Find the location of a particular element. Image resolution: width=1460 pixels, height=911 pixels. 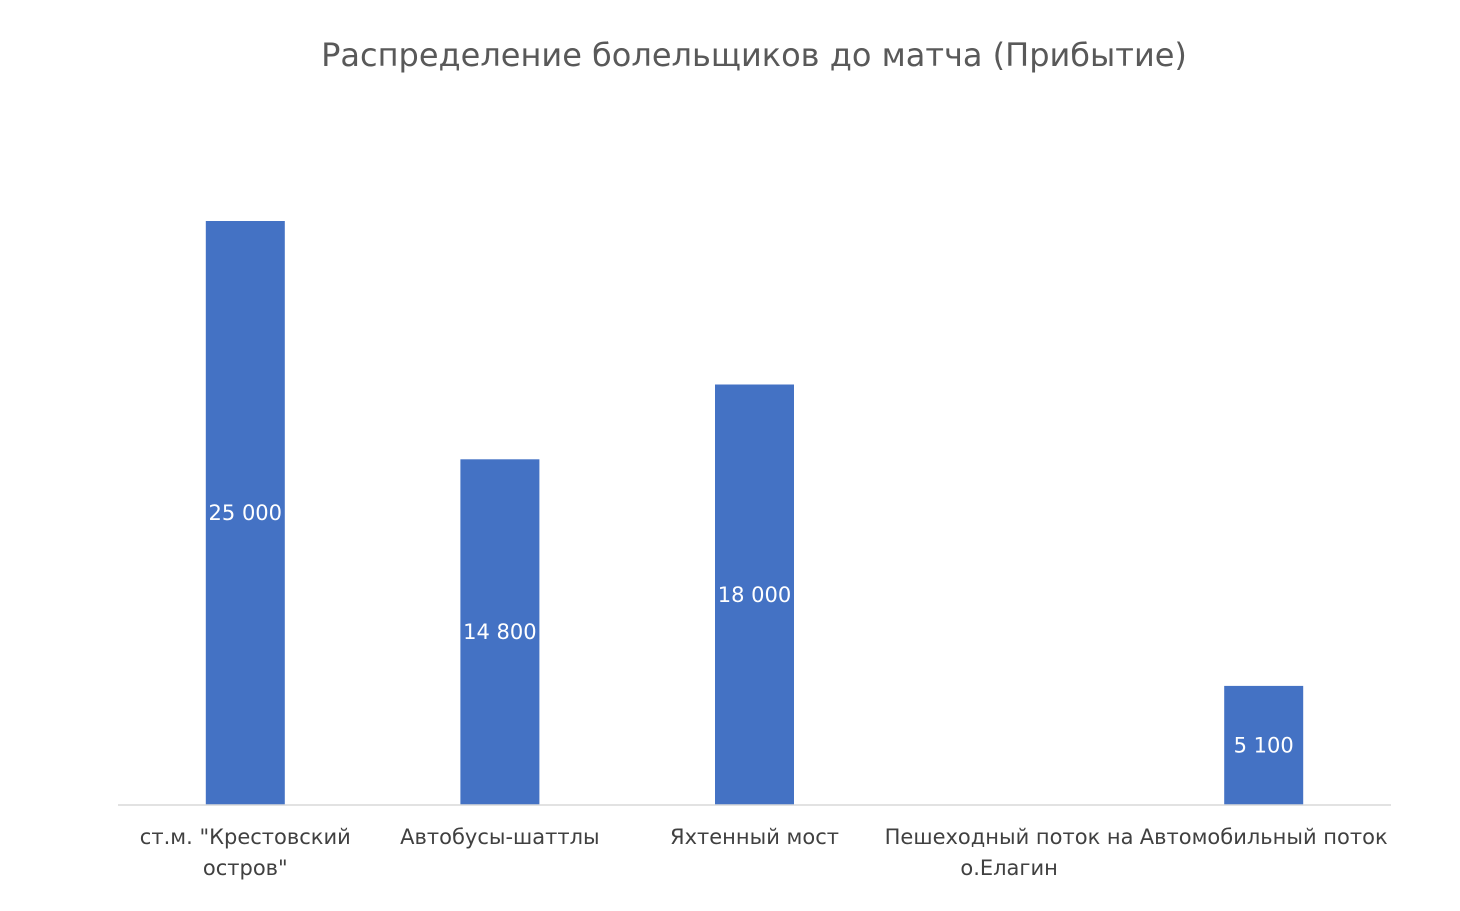

category-label: Автобусы-шаттлы is located at coordinates (499, 837).